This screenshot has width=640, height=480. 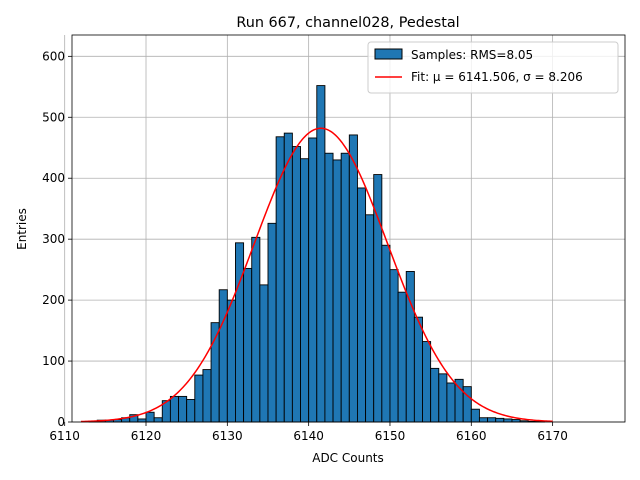 I want to click on x-tick-label: 6160, so click(x=471, y=436).